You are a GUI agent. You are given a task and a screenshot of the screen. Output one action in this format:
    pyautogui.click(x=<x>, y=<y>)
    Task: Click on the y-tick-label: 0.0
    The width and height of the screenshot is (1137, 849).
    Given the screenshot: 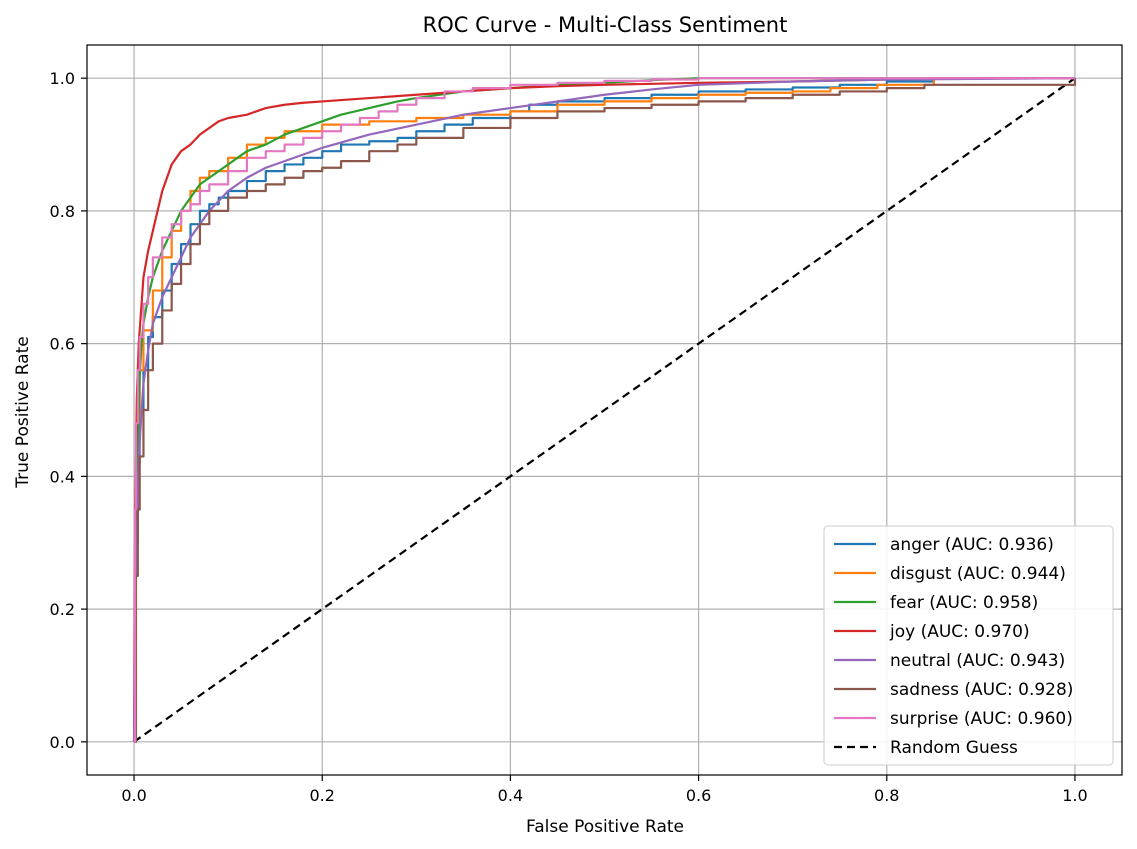 What is the action you would take?
    pyautogui.click(x=62, y=742)
    